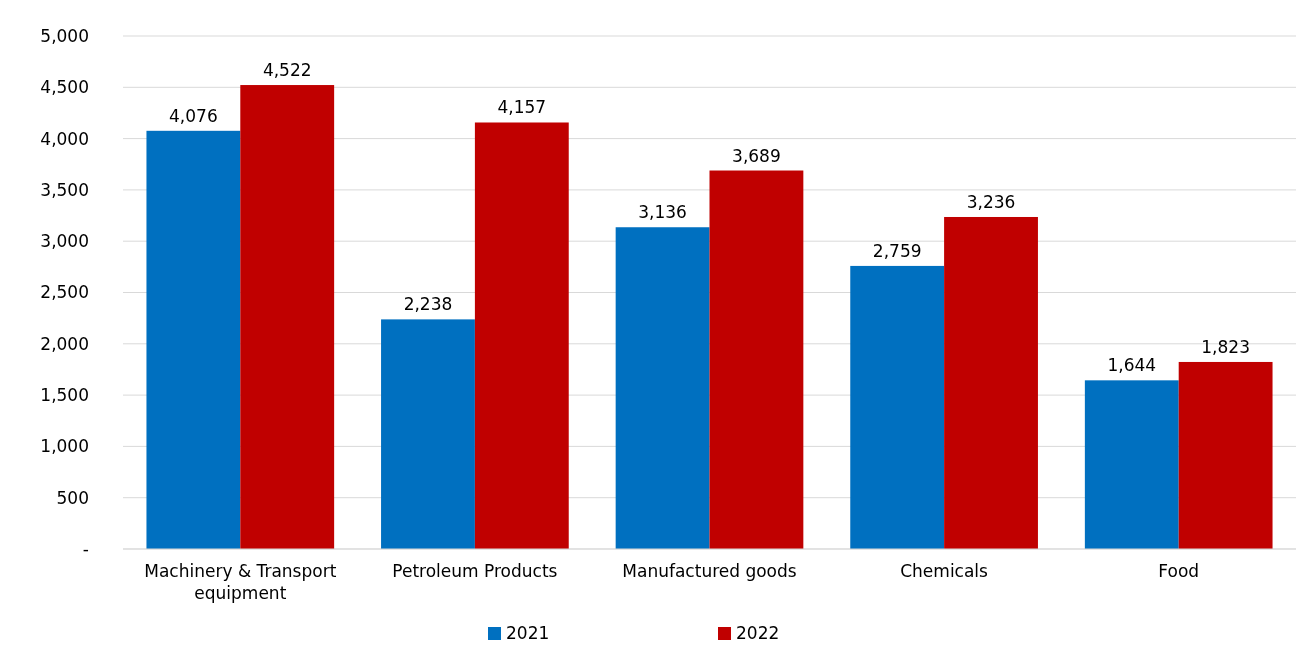  I want to click on data-label: 4,157, so click(522, 107).